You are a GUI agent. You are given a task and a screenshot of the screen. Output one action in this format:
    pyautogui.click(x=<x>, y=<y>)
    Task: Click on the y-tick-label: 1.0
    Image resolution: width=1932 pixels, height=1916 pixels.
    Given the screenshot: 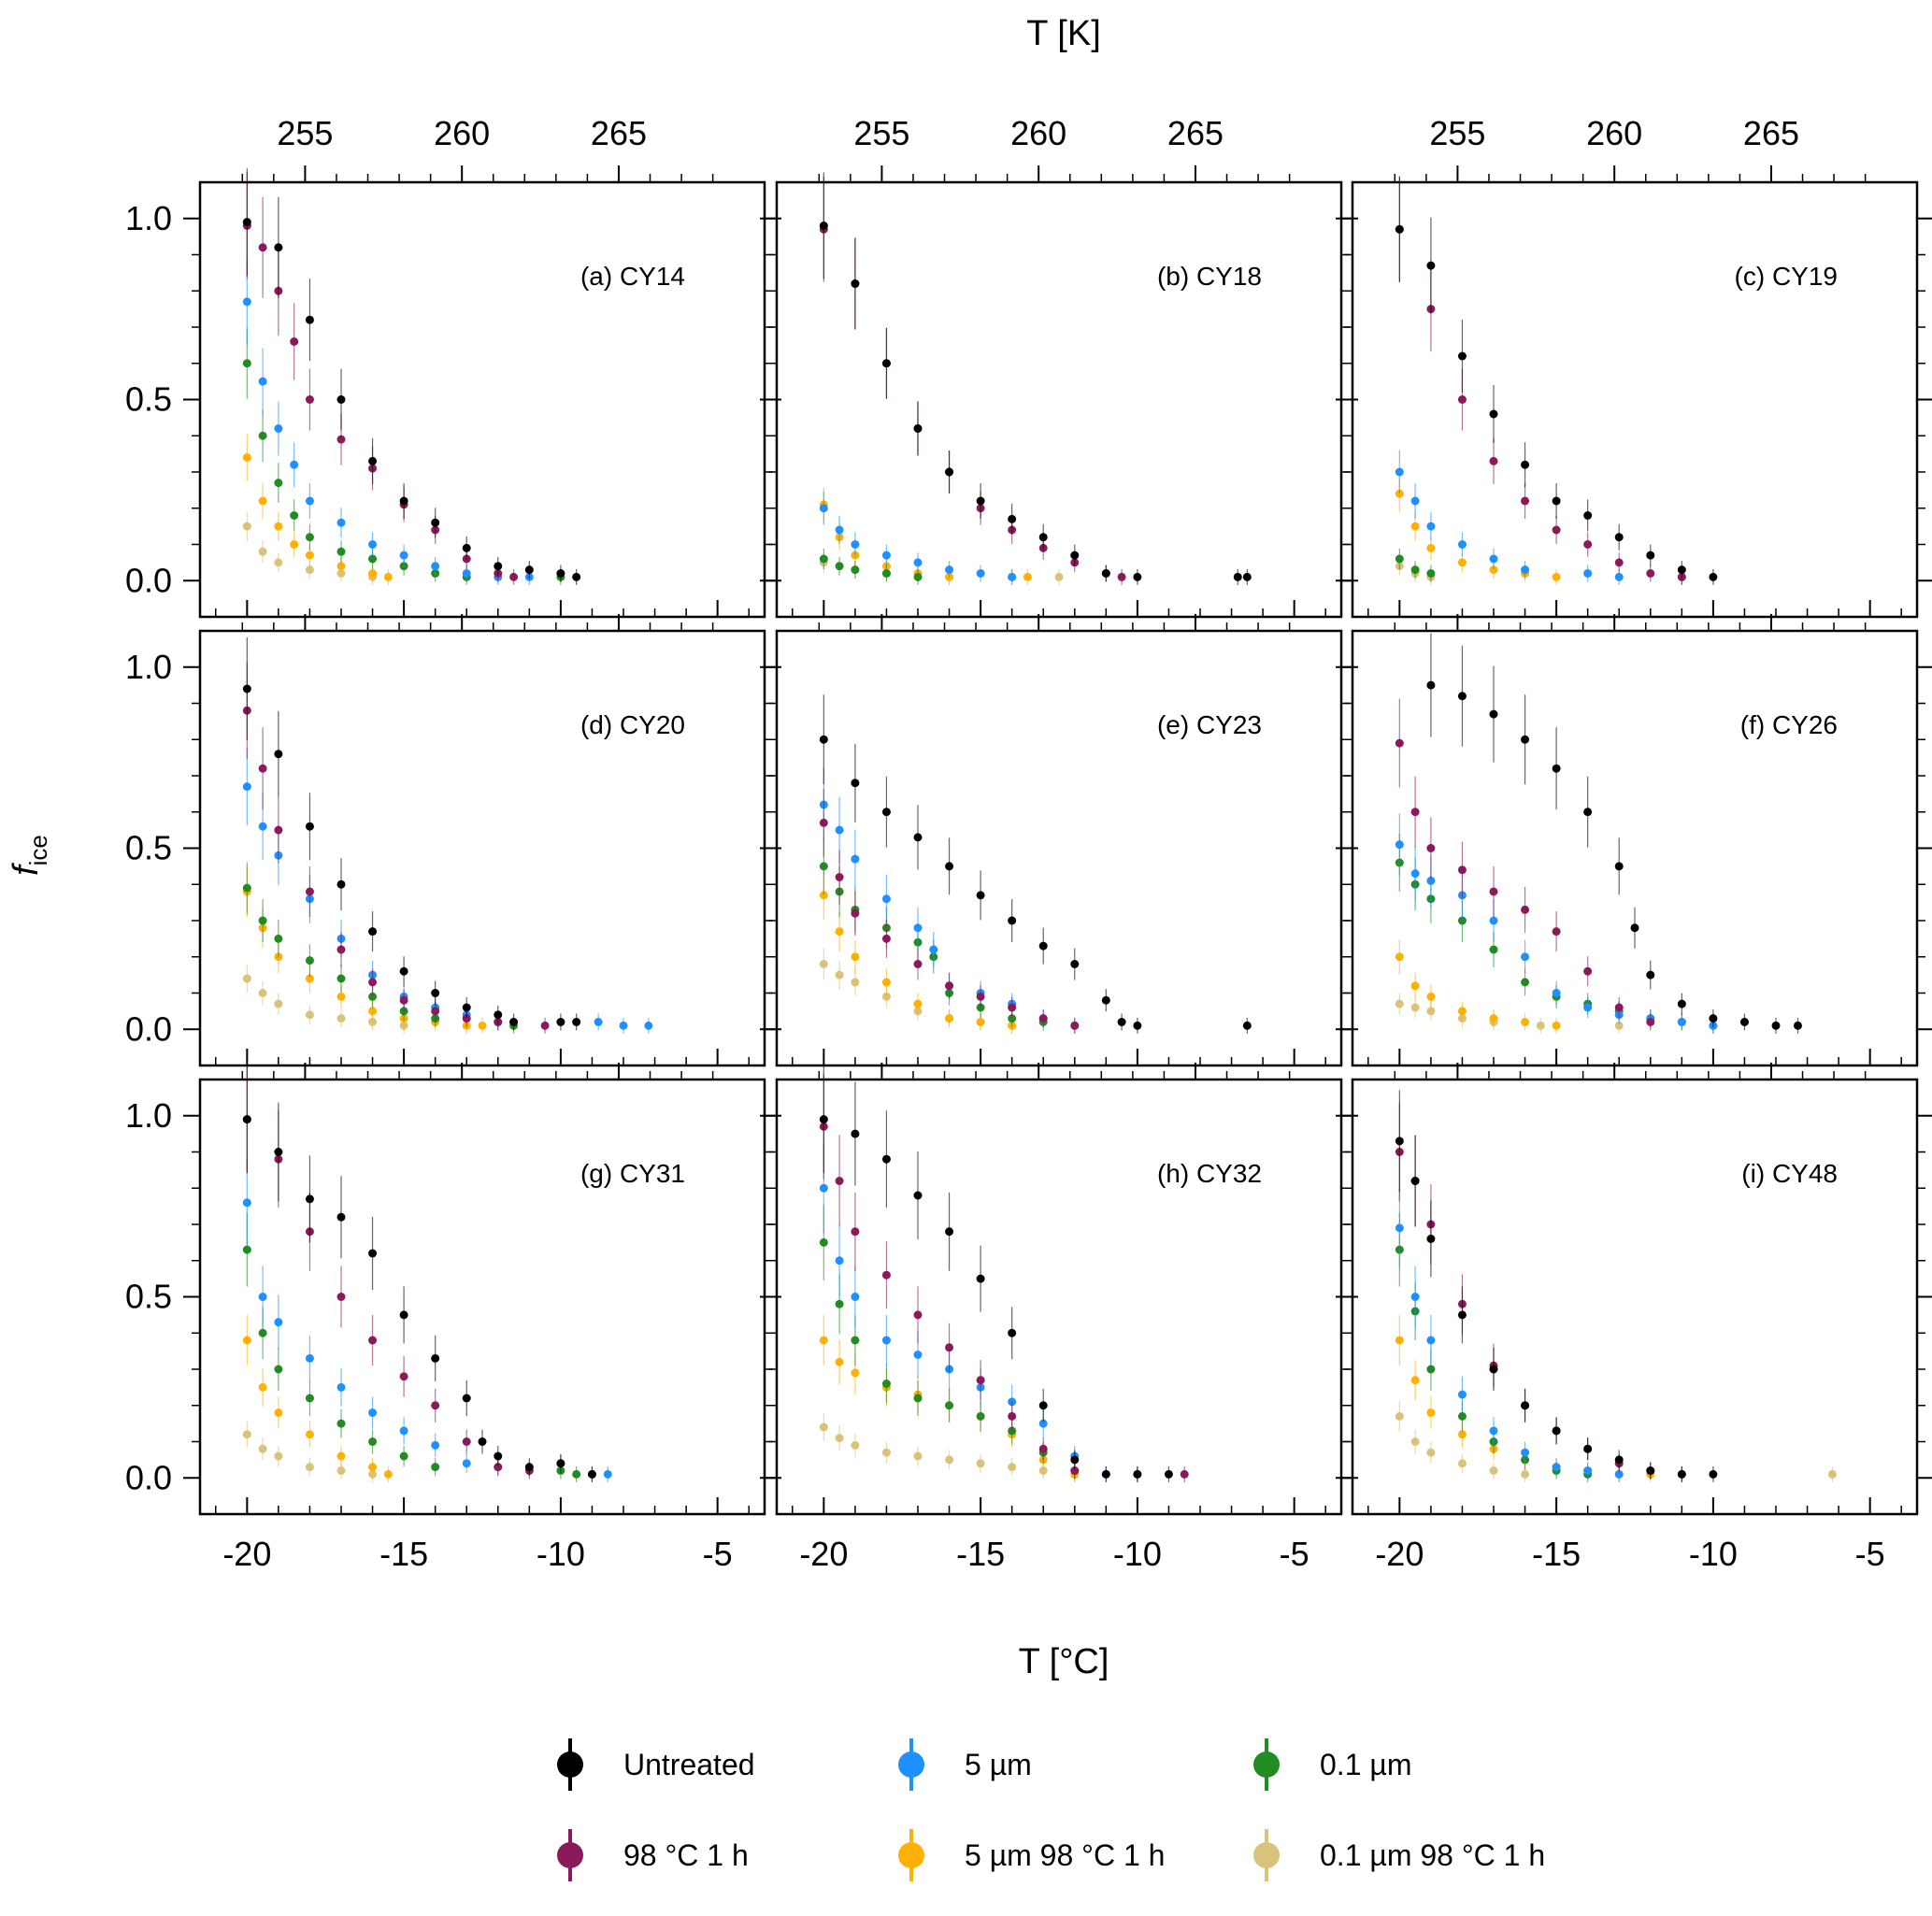 What is the action you would take?
    pyautogui.click(x=148, y=218)
    